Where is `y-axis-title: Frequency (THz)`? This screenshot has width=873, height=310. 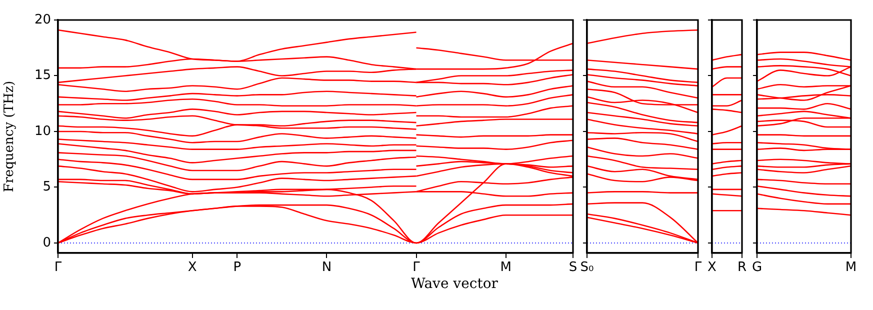
y-axis-title: Frequency (THz) is located at coordinates (10, 136).